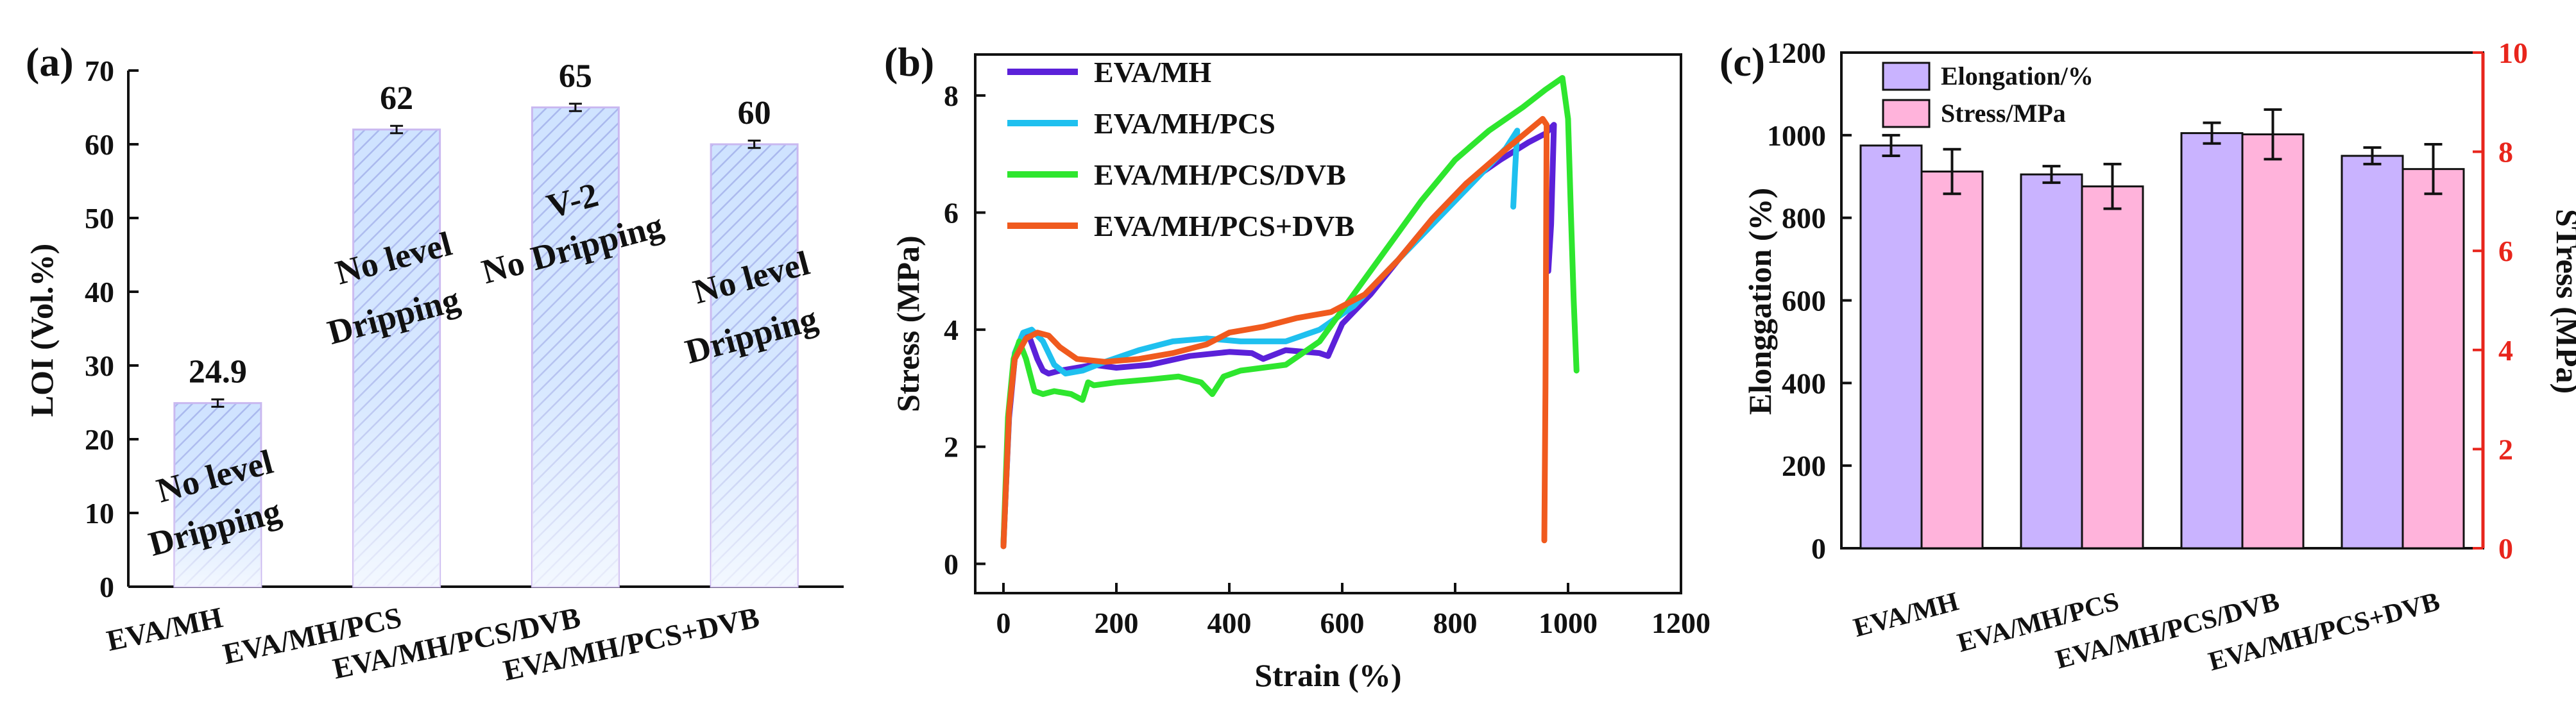  What do you see at coordinates (99, 144) in the screenshot?
I see `panel-a-y-tick-label: 60` at bounding box center [99, 144].